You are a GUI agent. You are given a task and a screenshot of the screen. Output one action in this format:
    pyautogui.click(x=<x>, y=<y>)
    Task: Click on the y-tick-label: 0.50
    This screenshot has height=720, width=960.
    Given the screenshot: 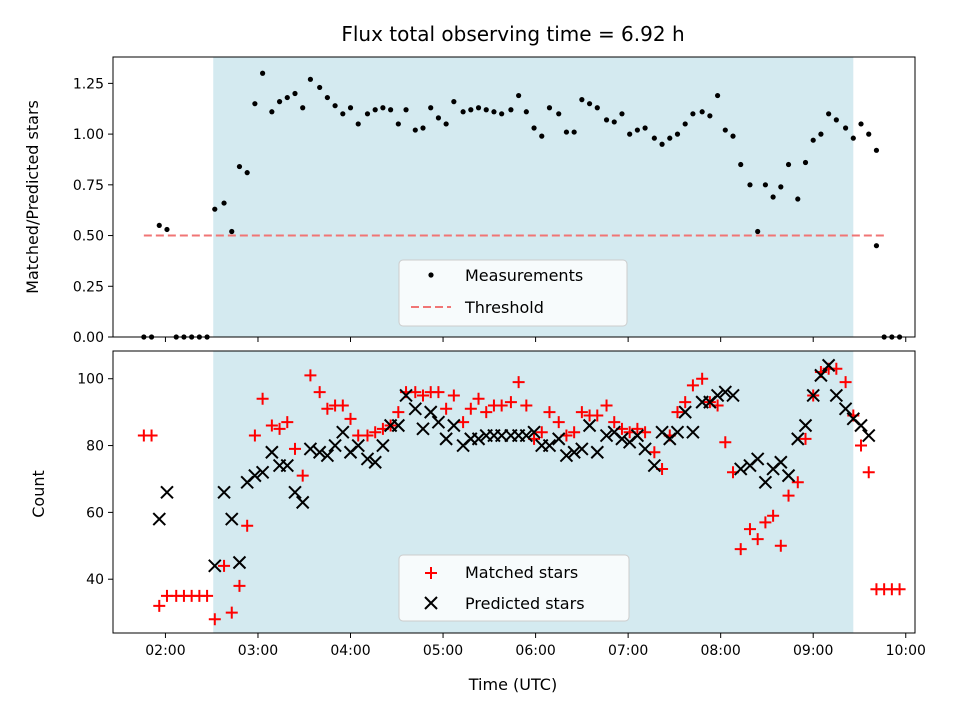 What is the action you would take?
    pyautogui.click(x=88, y=237)
    